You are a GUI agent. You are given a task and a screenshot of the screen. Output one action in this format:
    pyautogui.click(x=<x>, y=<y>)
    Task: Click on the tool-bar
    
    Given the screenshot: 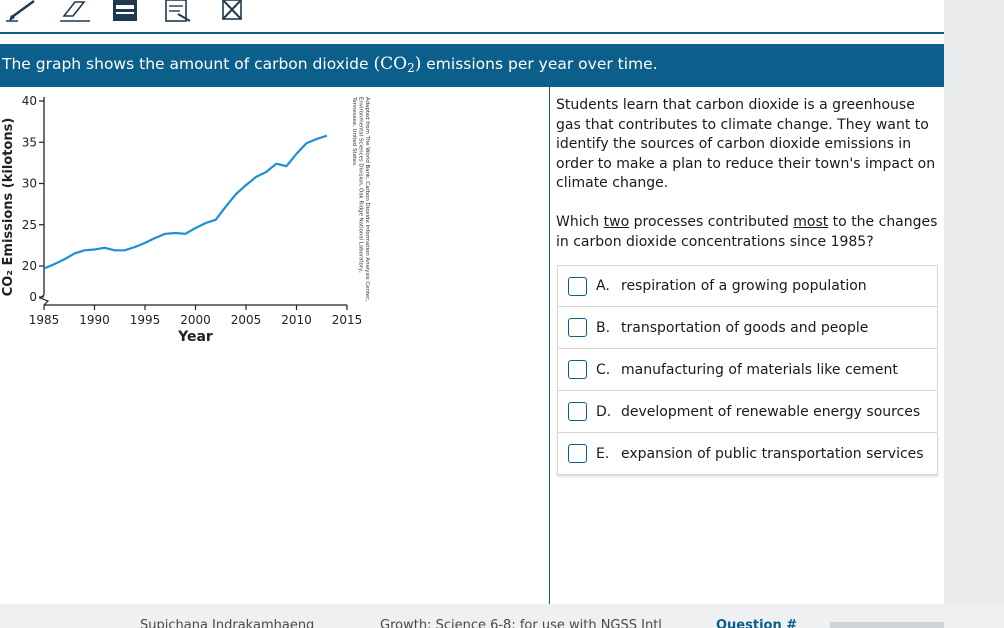 What is the action you would take?
    pyautogui.click(x=472, y=17)
    